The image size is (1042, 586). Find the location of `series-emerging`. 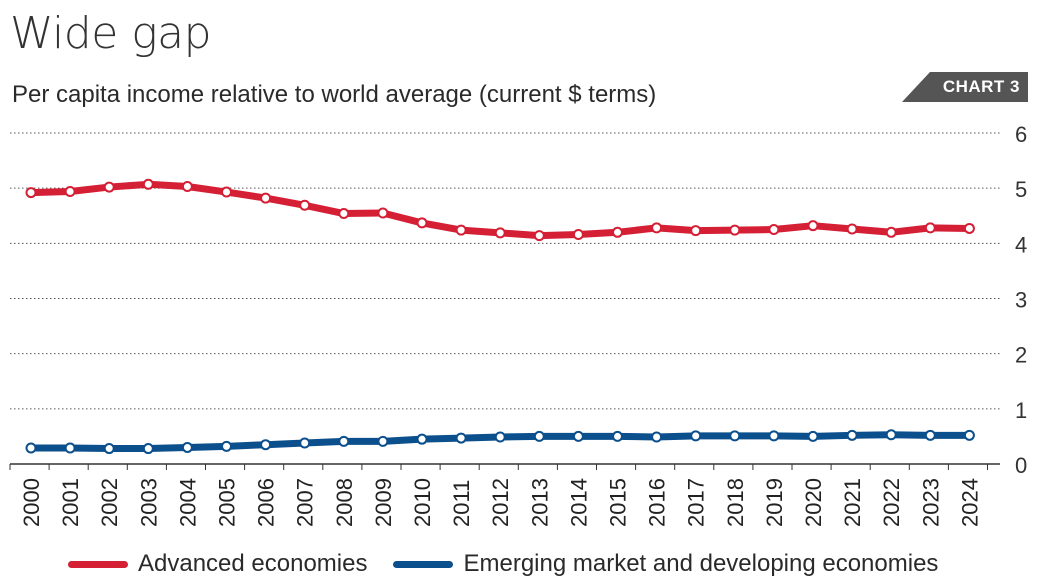

series-emerging is located at coordinates (500, 442).